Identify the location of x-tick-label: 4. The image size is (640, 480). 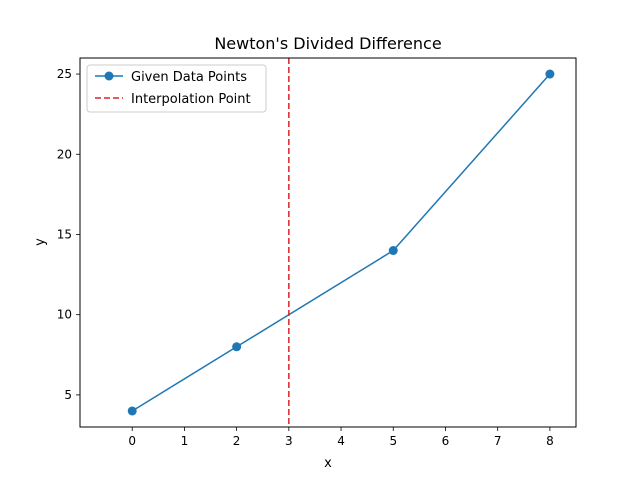
(341, 441).